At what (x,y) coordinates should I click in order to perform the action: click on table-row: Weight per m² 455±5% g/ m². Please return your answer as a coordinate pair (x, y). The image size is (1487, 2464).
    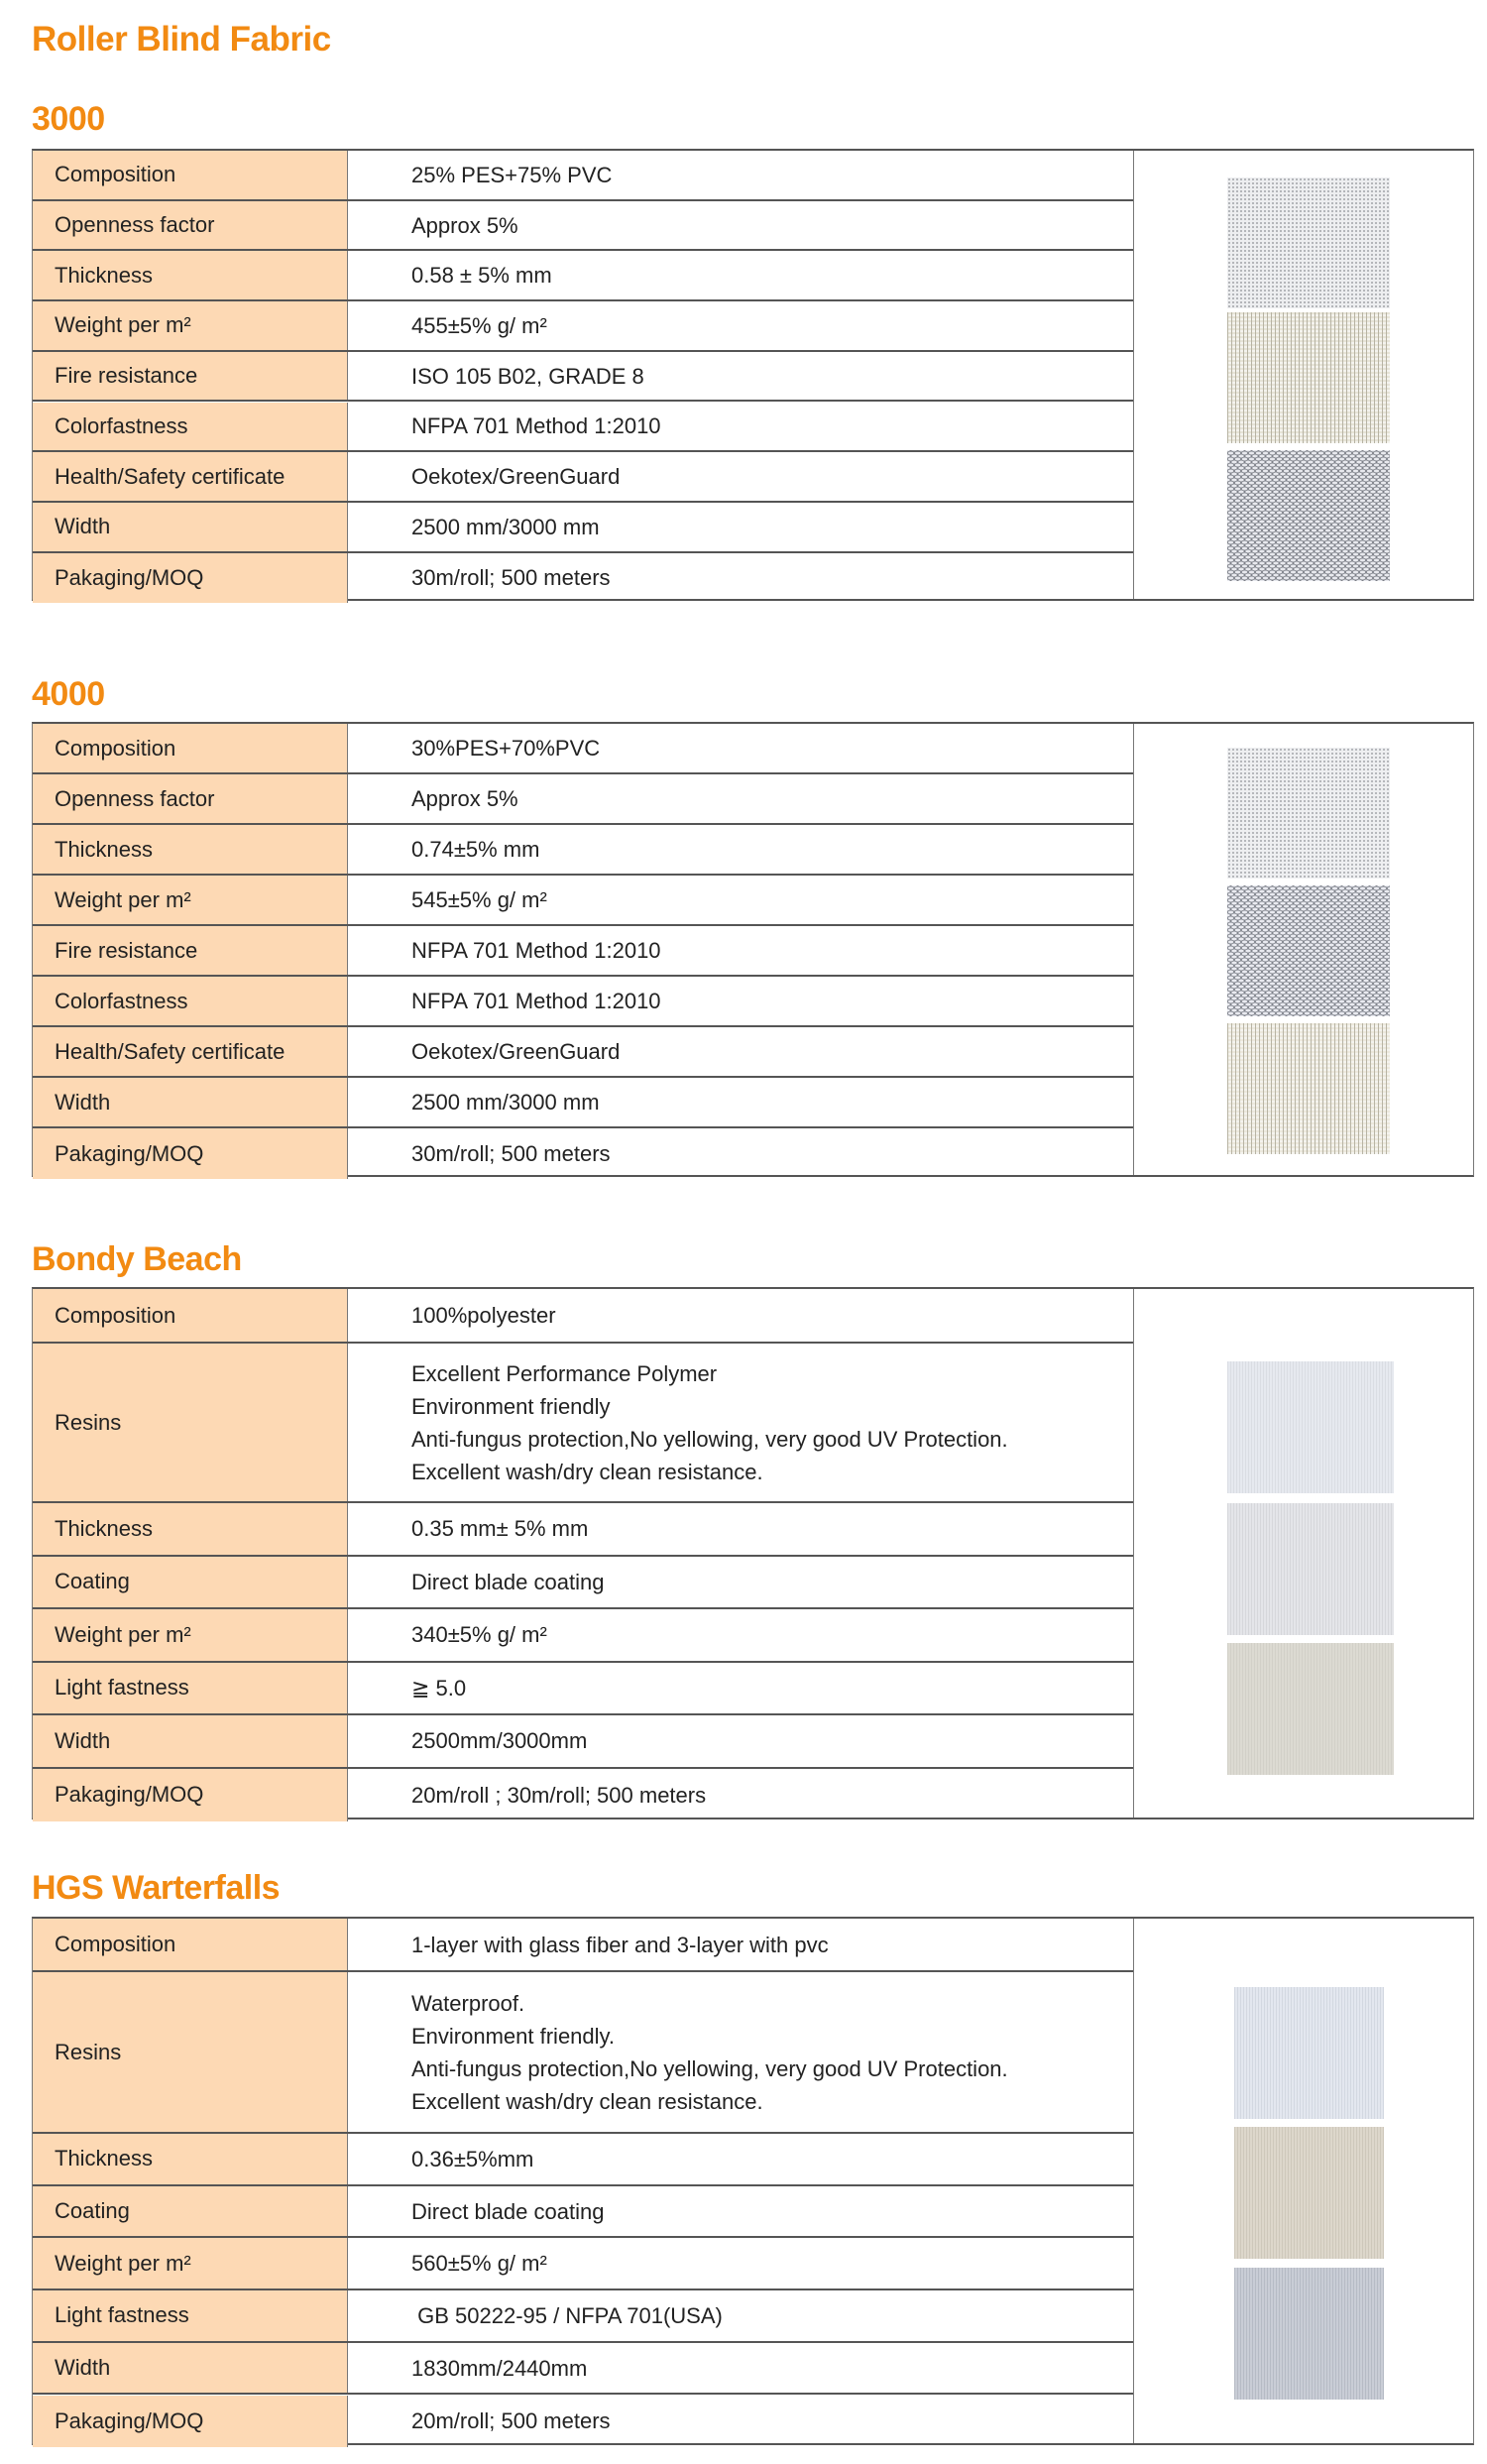
    Looking at the image, I should click on (583, 326).